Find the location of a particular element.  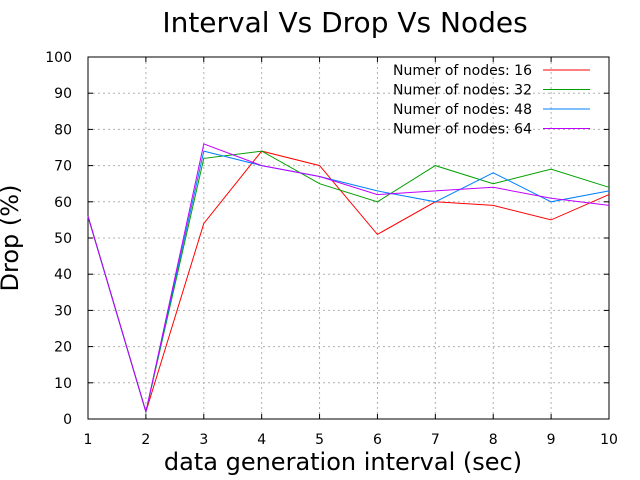

y-tick-label: 50 is located at coordinates (63, 239).